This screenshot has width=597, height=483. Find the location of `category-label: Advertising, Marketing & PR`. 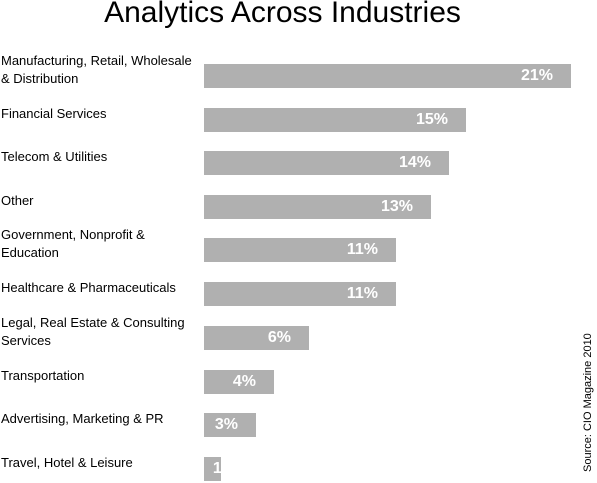

category-label: Advertising, Marketing & PR is located at coordinates (98, 419).